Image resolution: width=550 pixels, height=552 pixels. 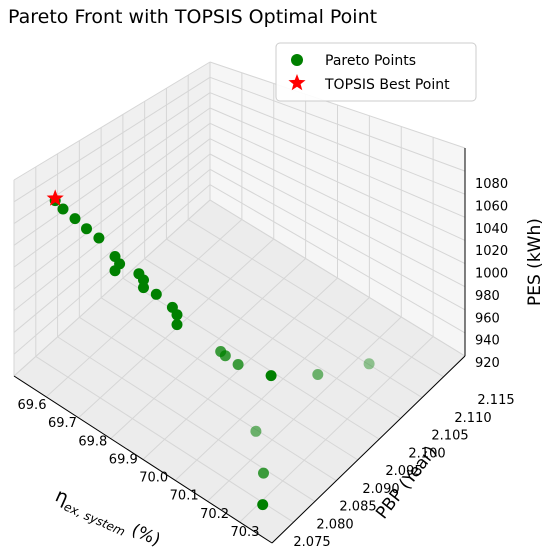 I want to click on x-tick-label: 69.6, so click(x=32, y=405).